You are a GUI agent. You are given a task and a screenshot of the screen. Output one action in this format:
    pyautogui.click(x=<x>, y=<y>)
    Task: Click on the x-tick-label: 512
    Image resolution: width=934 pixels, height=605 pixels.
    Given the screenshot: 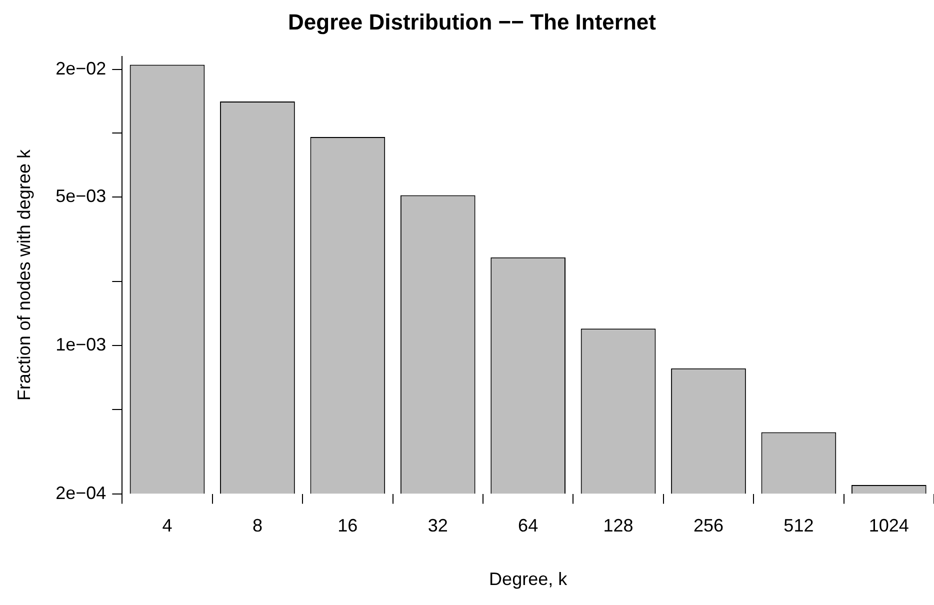 What is the action you would take?
    pyautogui.click(x=799, y=526)
    